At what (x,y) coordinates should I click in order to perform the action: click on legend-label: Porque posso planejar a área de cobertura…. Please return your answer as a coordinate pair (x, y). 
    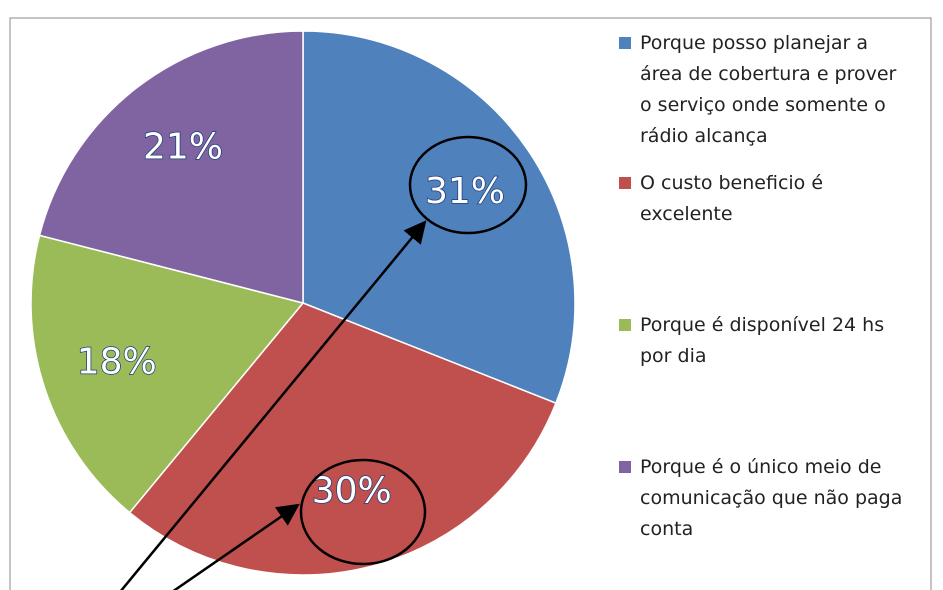
    Looking at the image, I should click on (768, 89).